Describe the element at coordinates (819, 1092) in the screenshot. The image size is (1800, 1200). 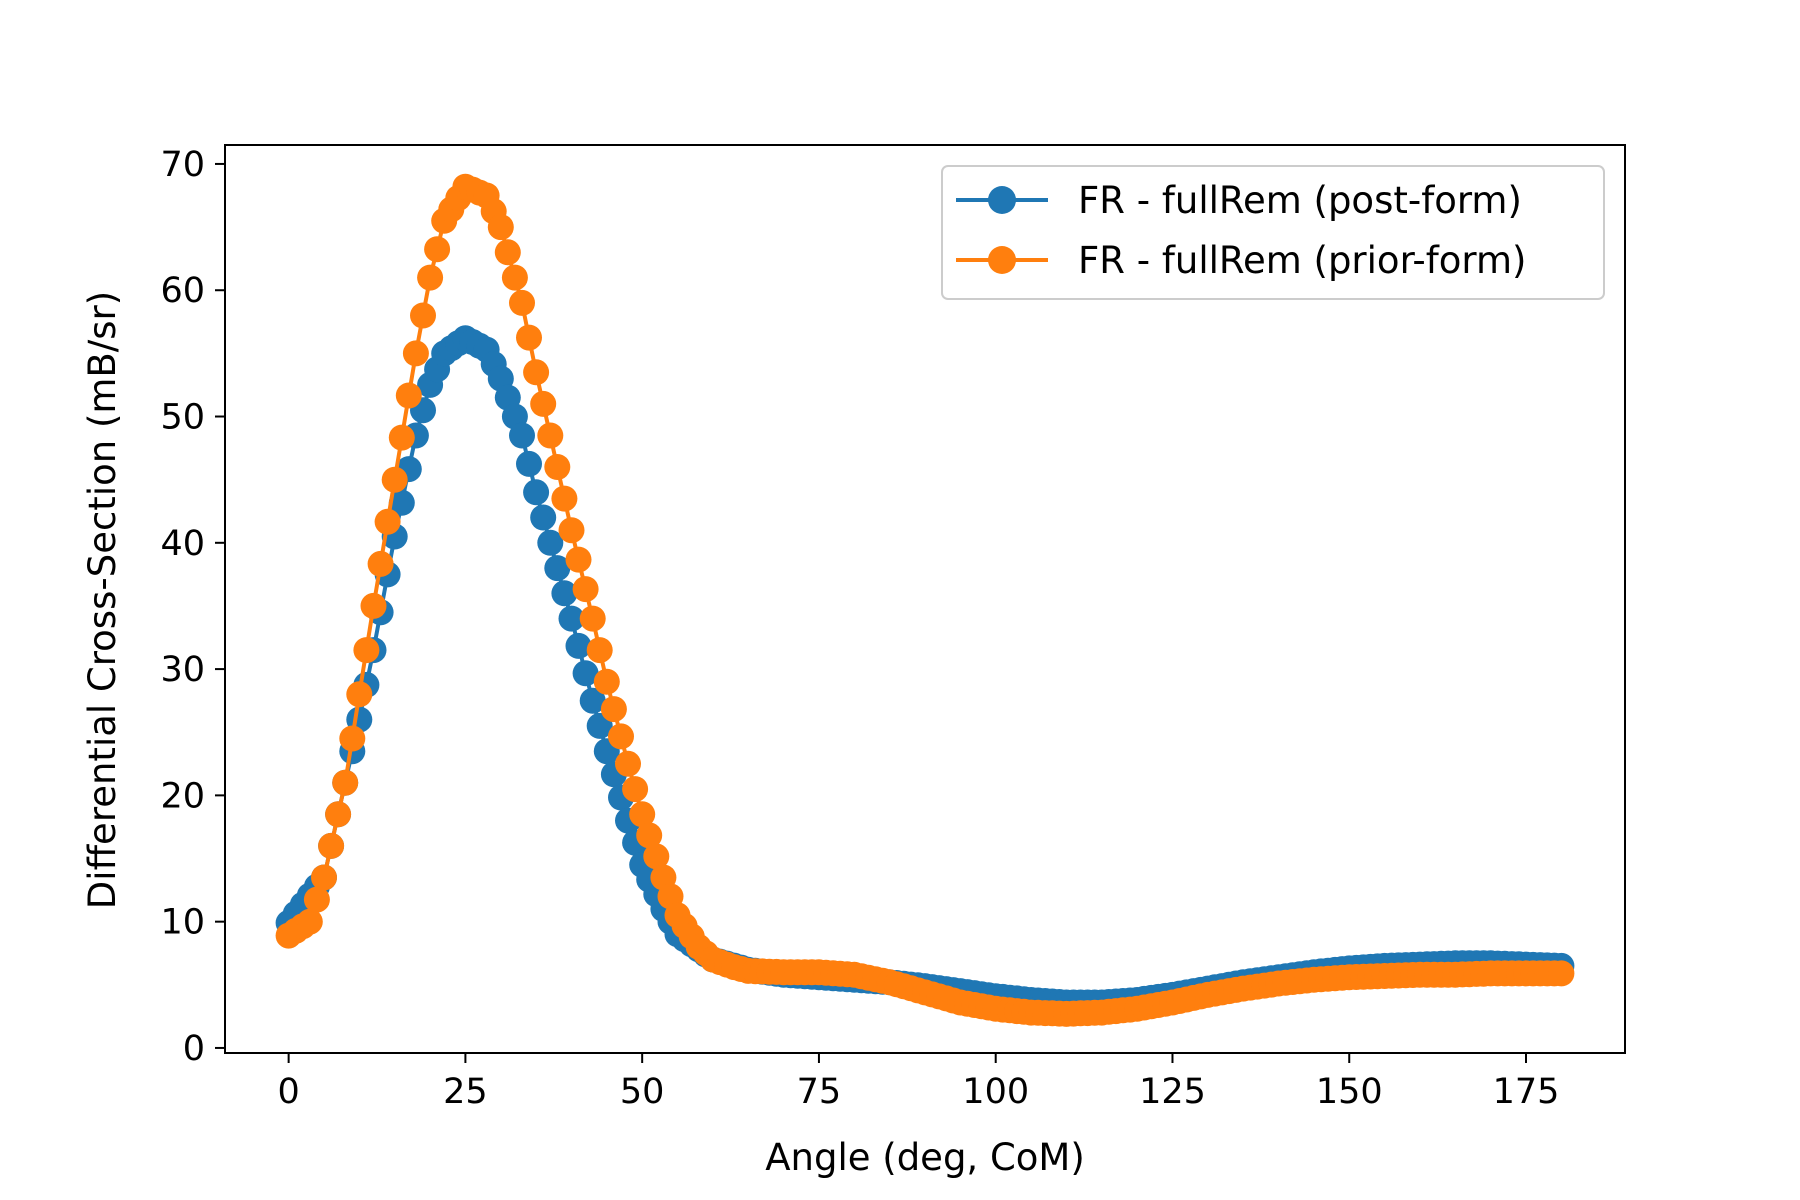
I see `x-tick-label: 75` at that location.